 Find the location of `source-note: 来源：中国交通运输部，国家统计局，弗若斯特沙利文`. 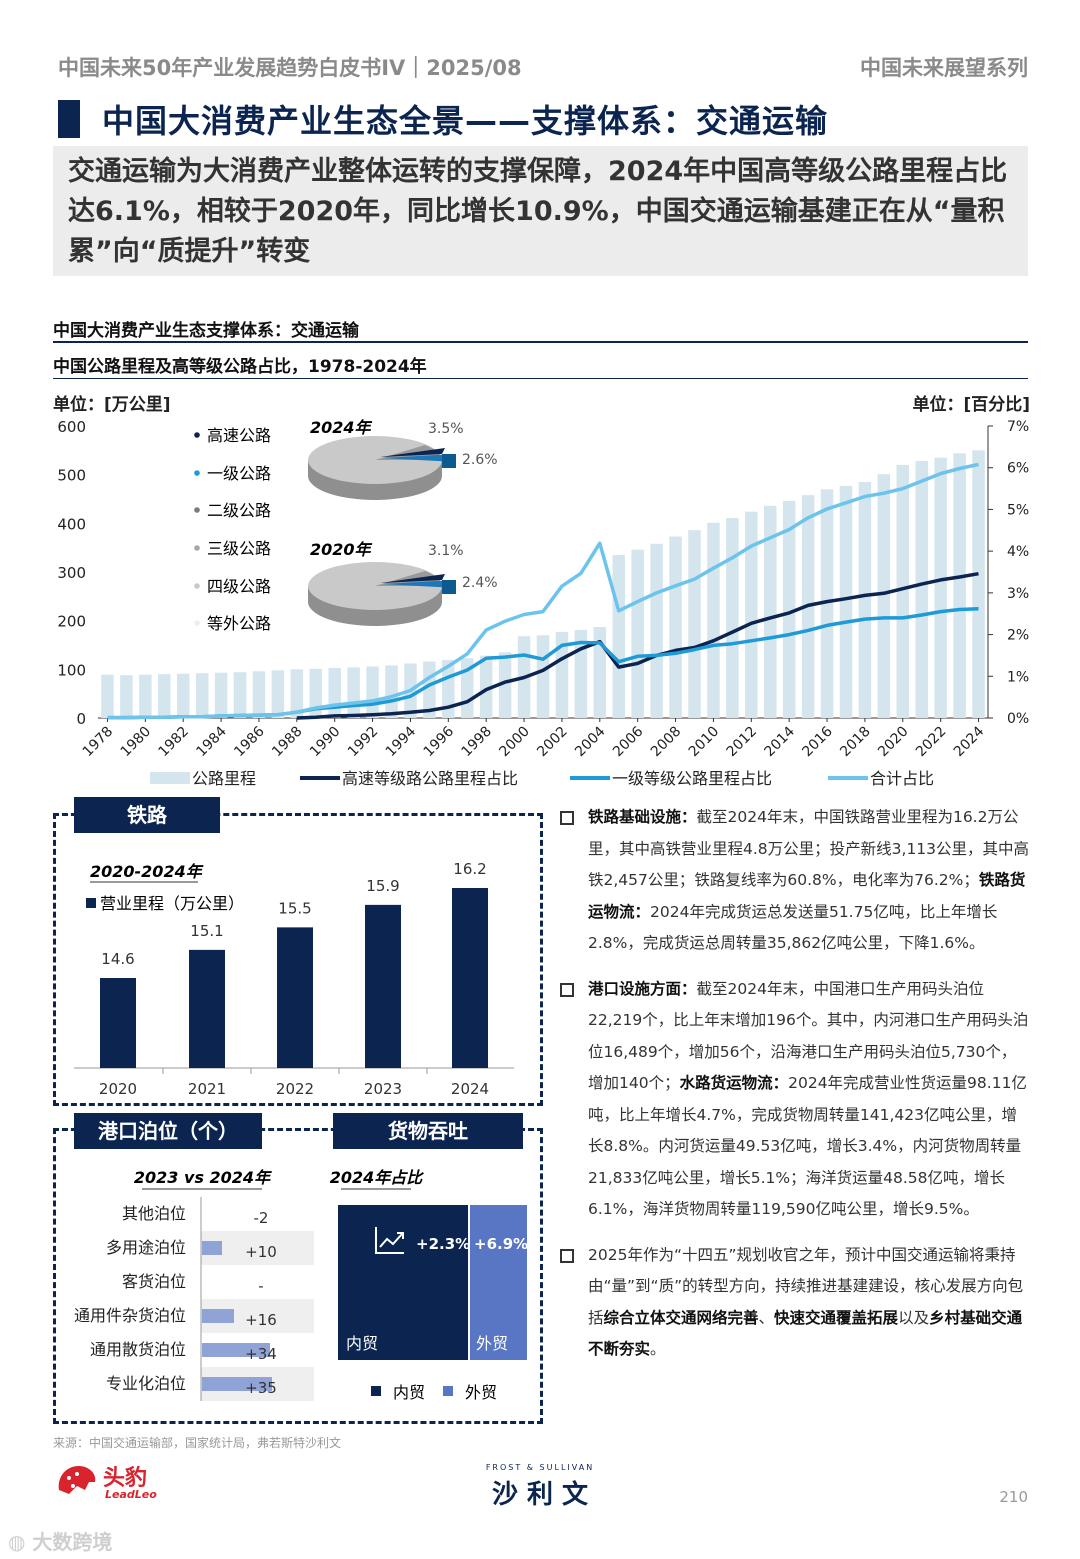

source-note: 来源：中国交通运输部，国家统计局，弗若斯特沙利文 is located at coordinates (197, 1443).